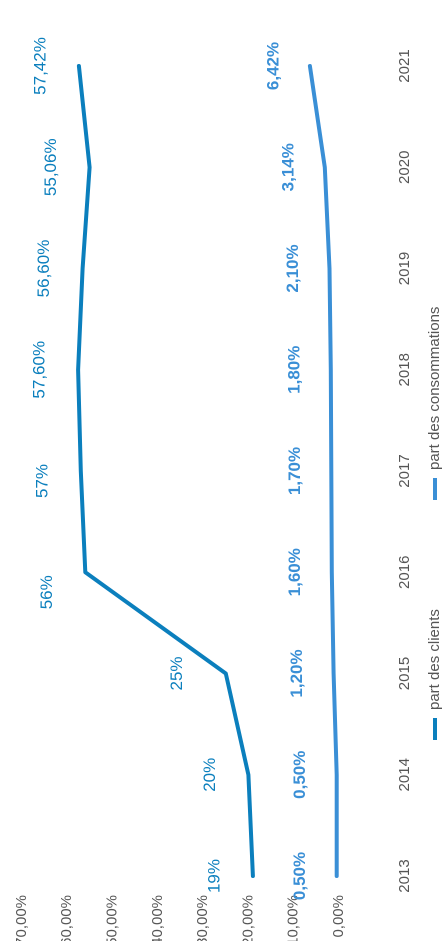  I want to click on data-label: 3,14%, so click(287, 167).